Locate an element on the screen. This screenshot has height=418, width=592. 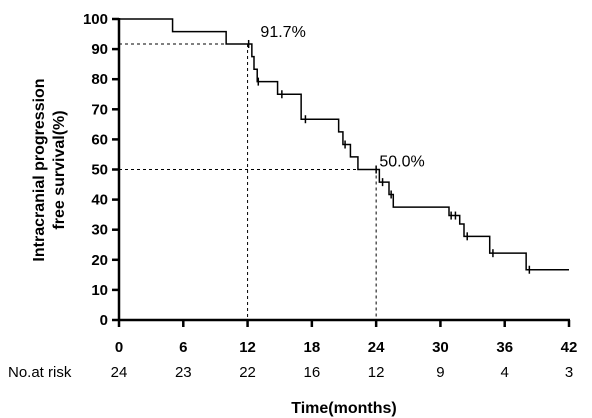
risk-table: No.at risk 24 23 22 16 12 9 4 3 is located at coordinates (290, 372).